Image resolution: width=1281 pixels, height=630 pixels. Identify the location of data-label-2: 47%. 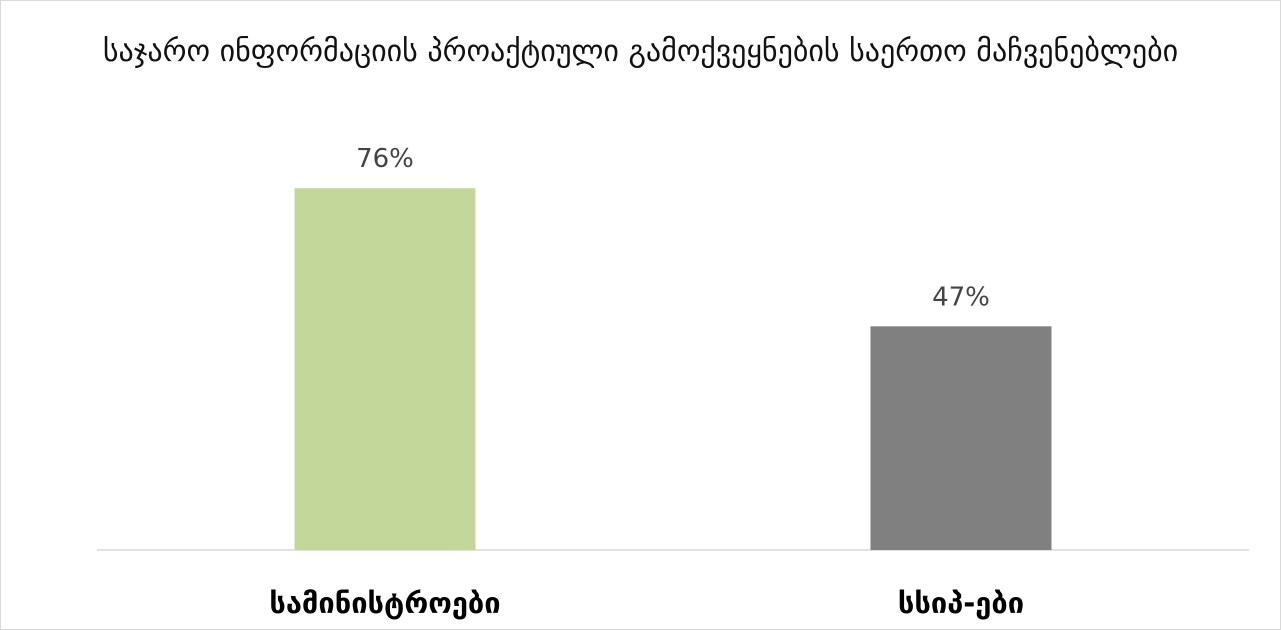
(961, 297).